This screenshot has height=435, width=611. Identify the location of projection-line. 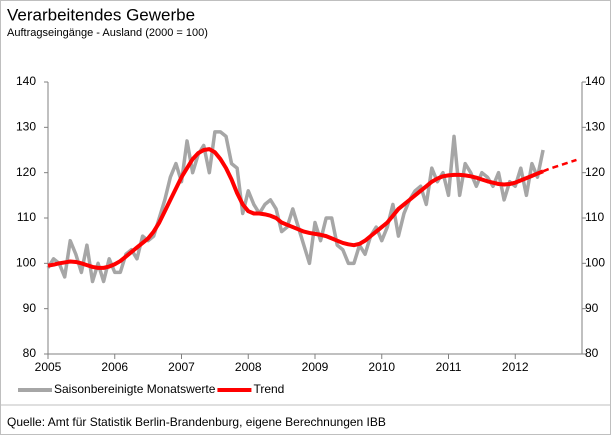
(559, 165).